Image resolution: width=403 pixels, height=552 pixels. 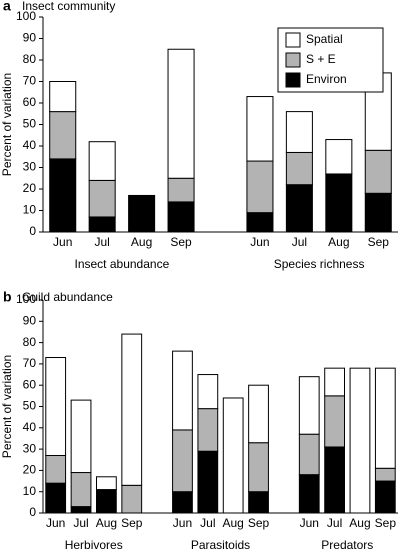 I want to click on y-tick-label: 60, so click(x=30, y=102).